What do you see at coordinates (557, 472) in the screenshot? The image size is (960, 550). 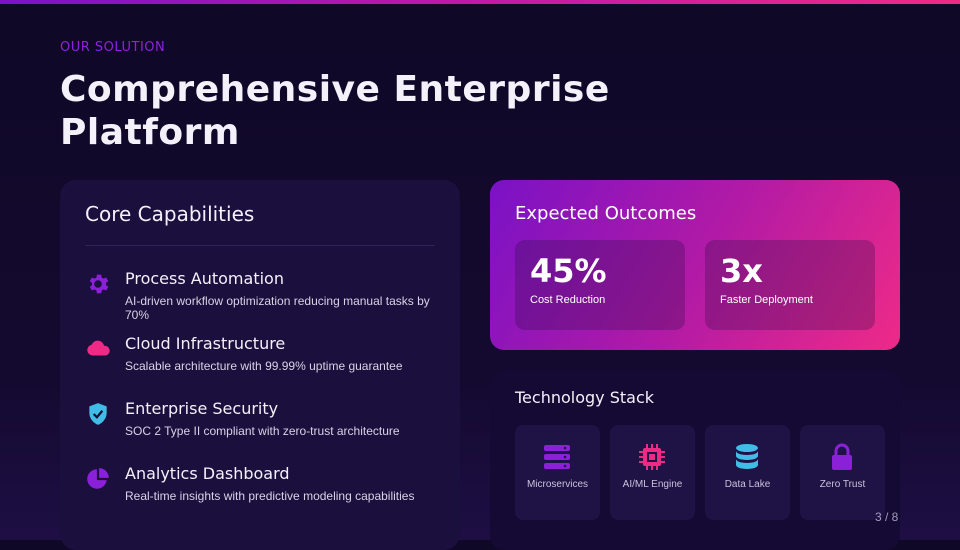 I see `tech-microservices: Microservices` at bounding box center [557, 472].